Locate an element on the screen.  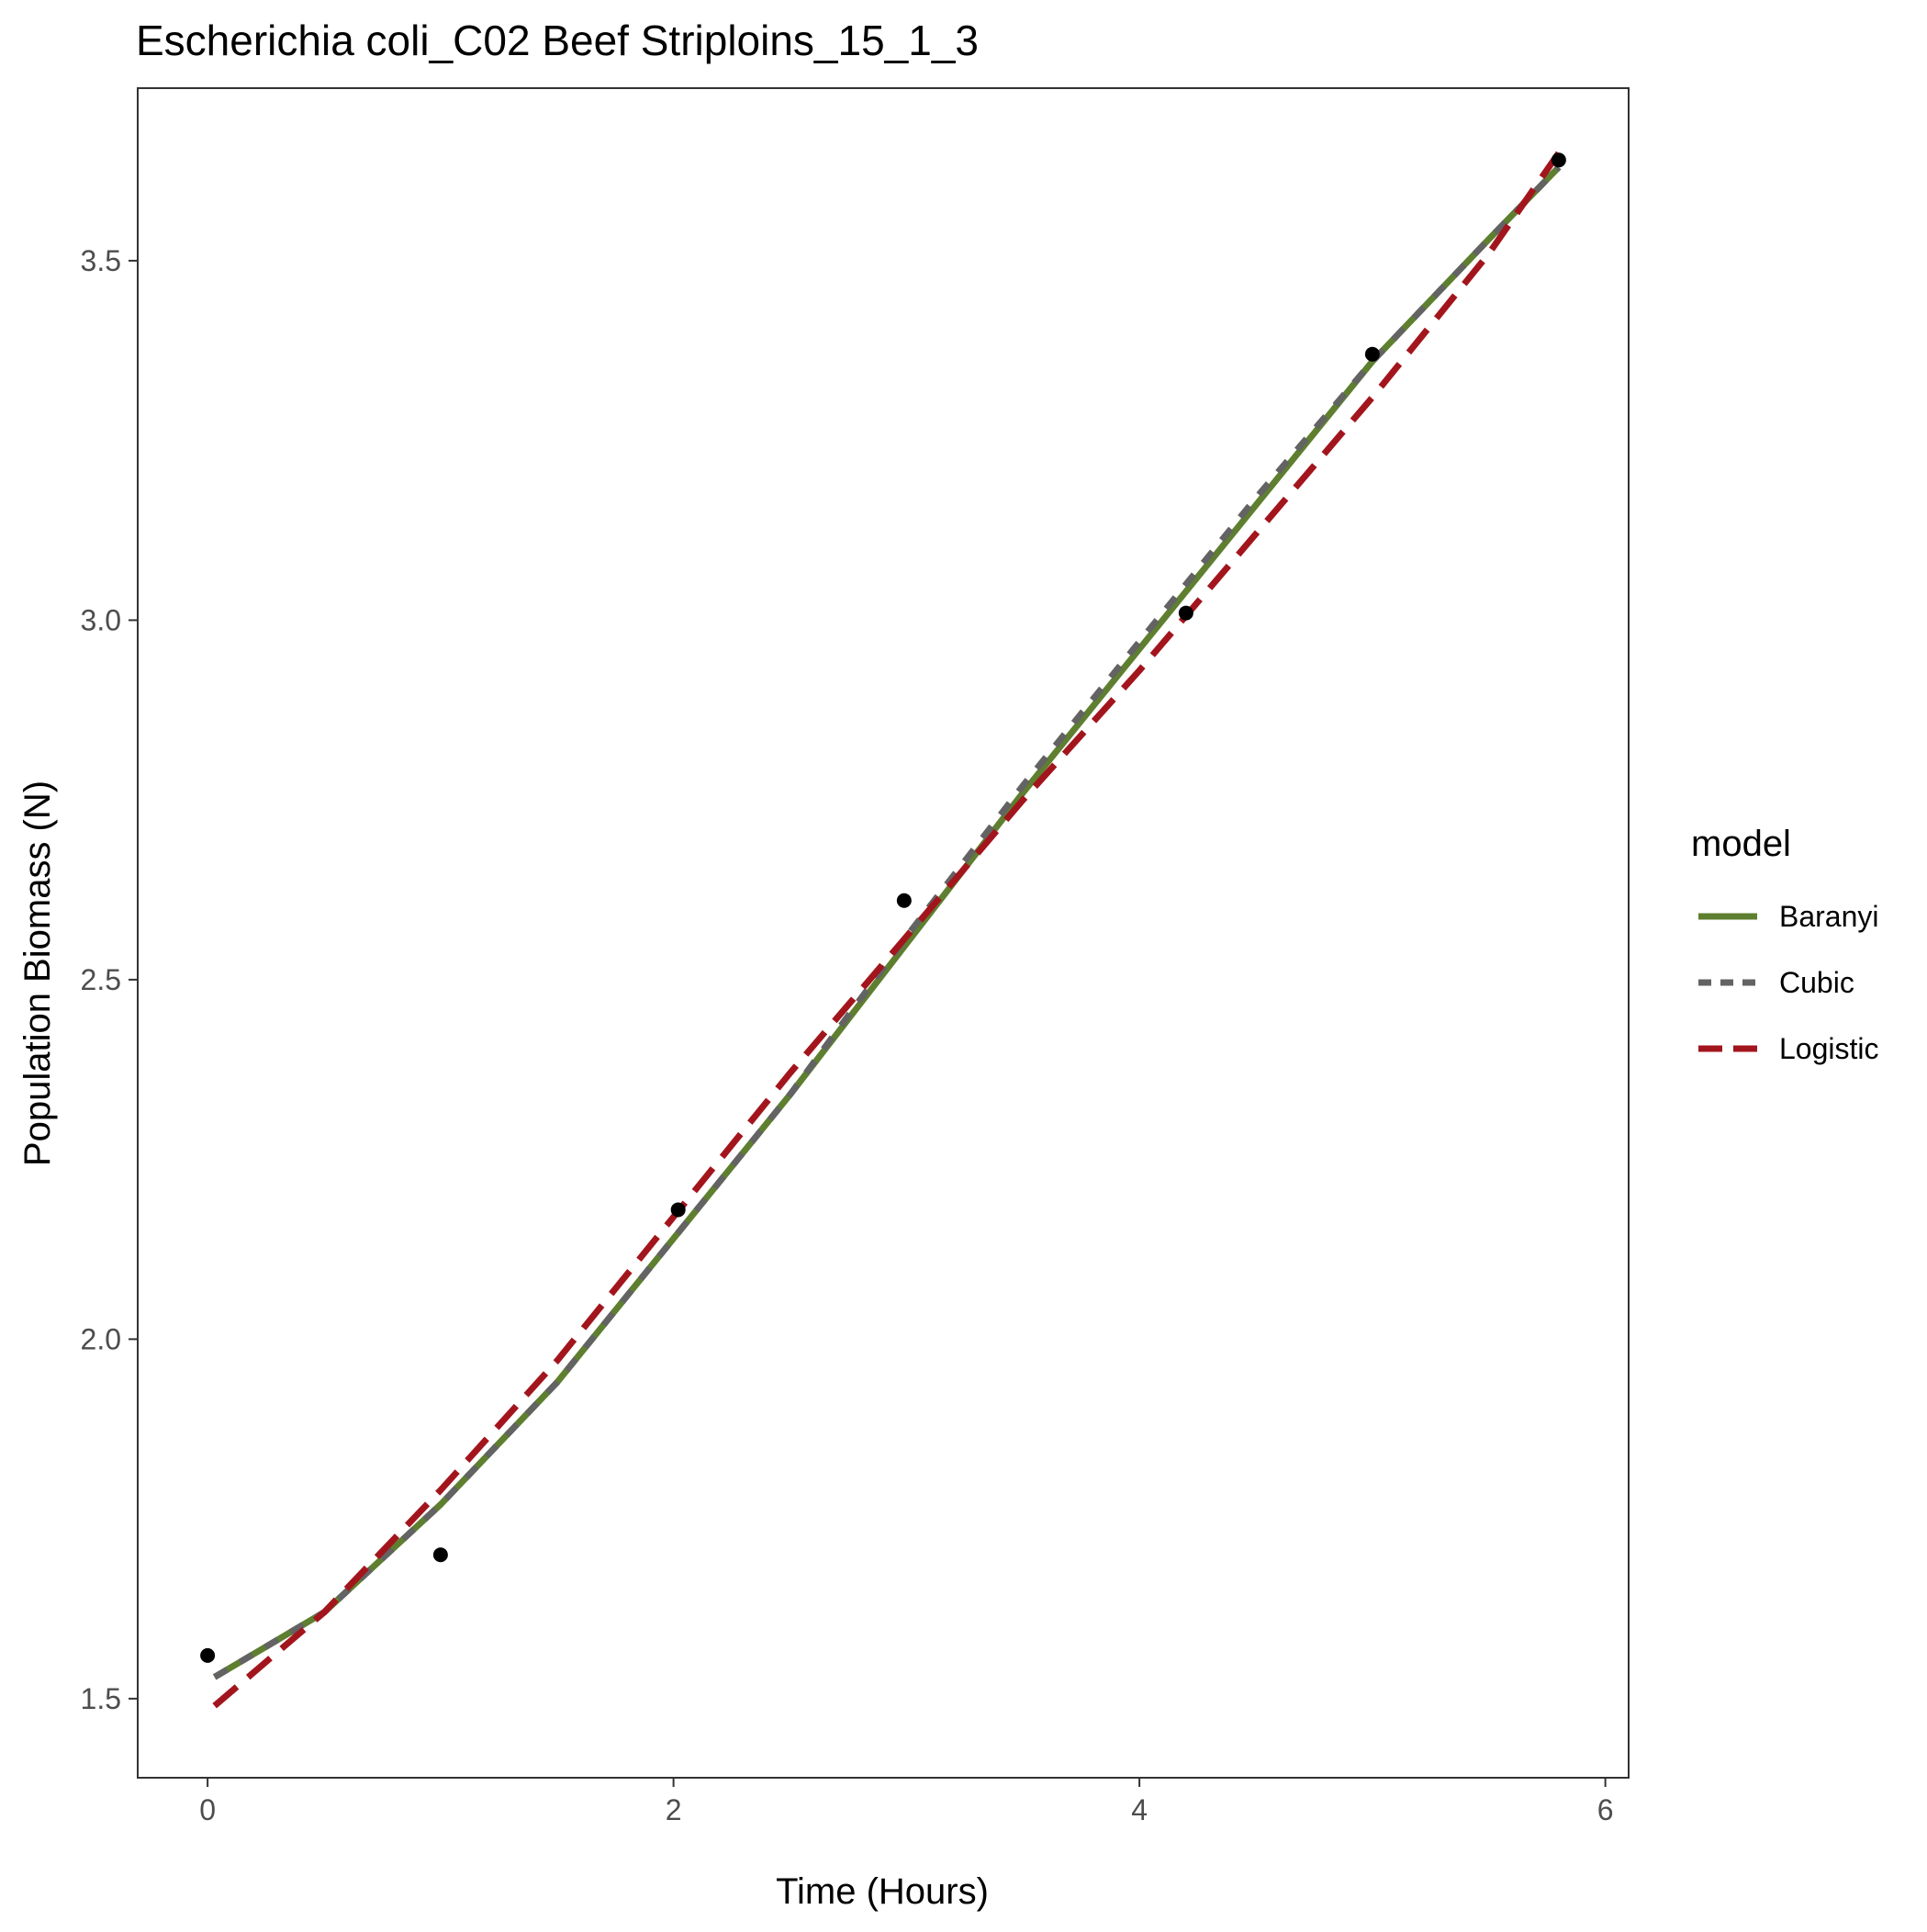
x-axis-label: Time (Hours) is located at coordinates (883, 1891).